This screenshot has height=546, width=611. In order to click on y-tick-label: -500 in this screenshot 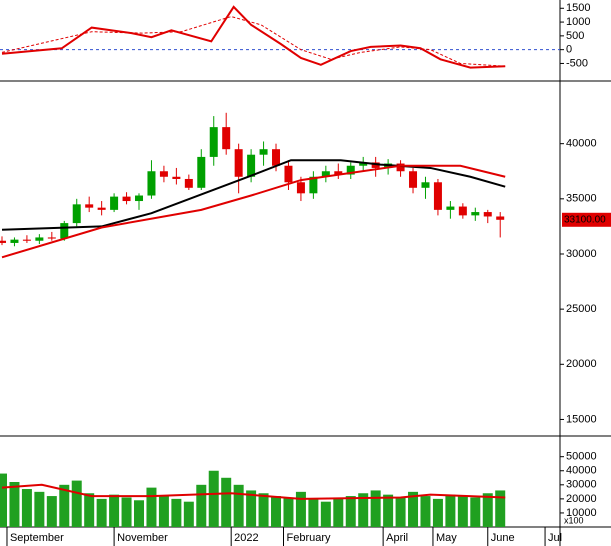, I will do `click(577, 63)`.